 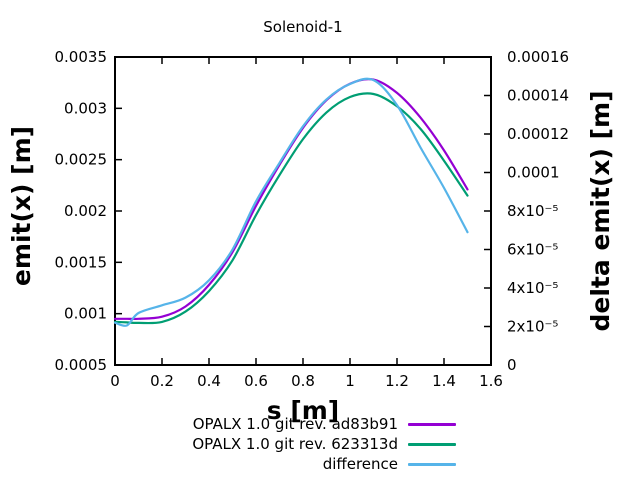 What do you see at coordinates (162, 381) in the screenshot?
I see `tick-label: 0.2` at bounding box center [162, 381].